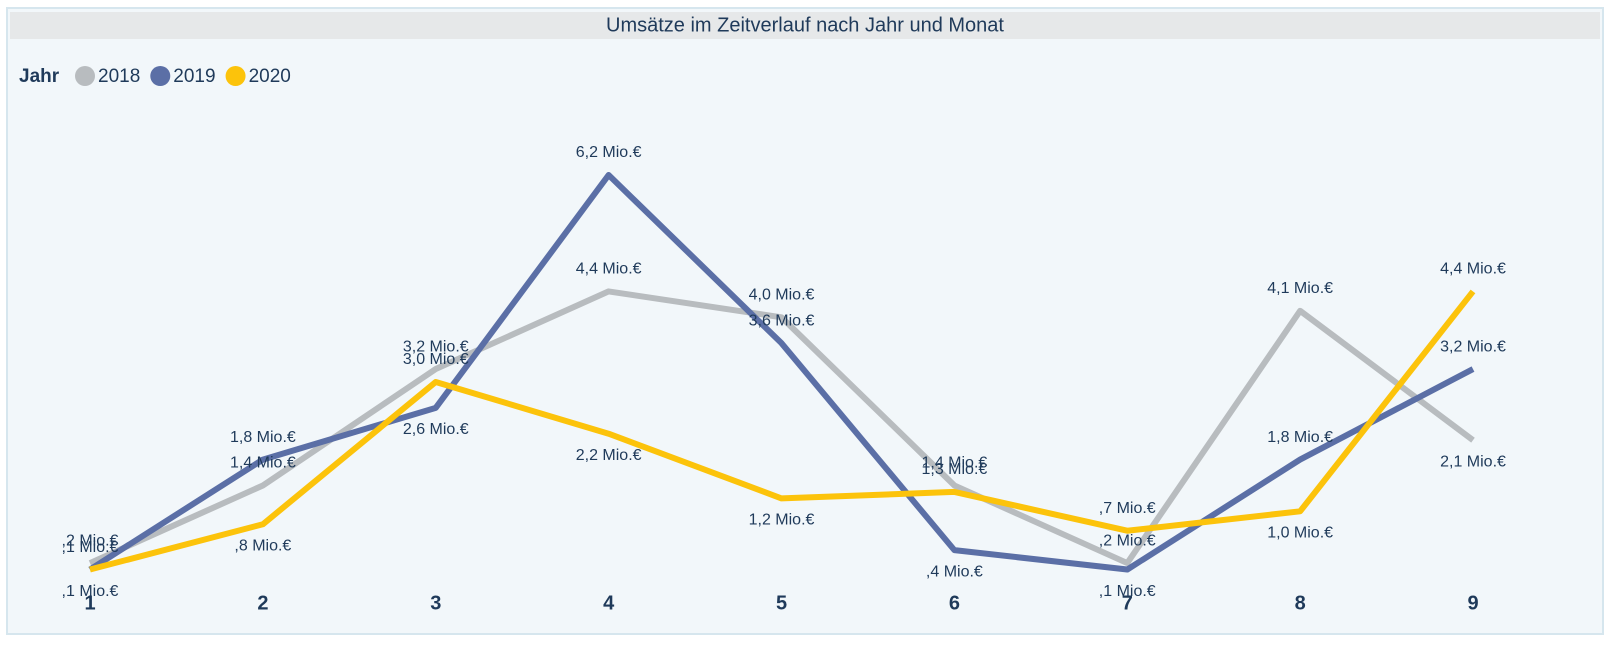 Image resolution: width=1610 pixels, height=654 pixels. I want to click on x-tick-label: 2, so click(262, 603).